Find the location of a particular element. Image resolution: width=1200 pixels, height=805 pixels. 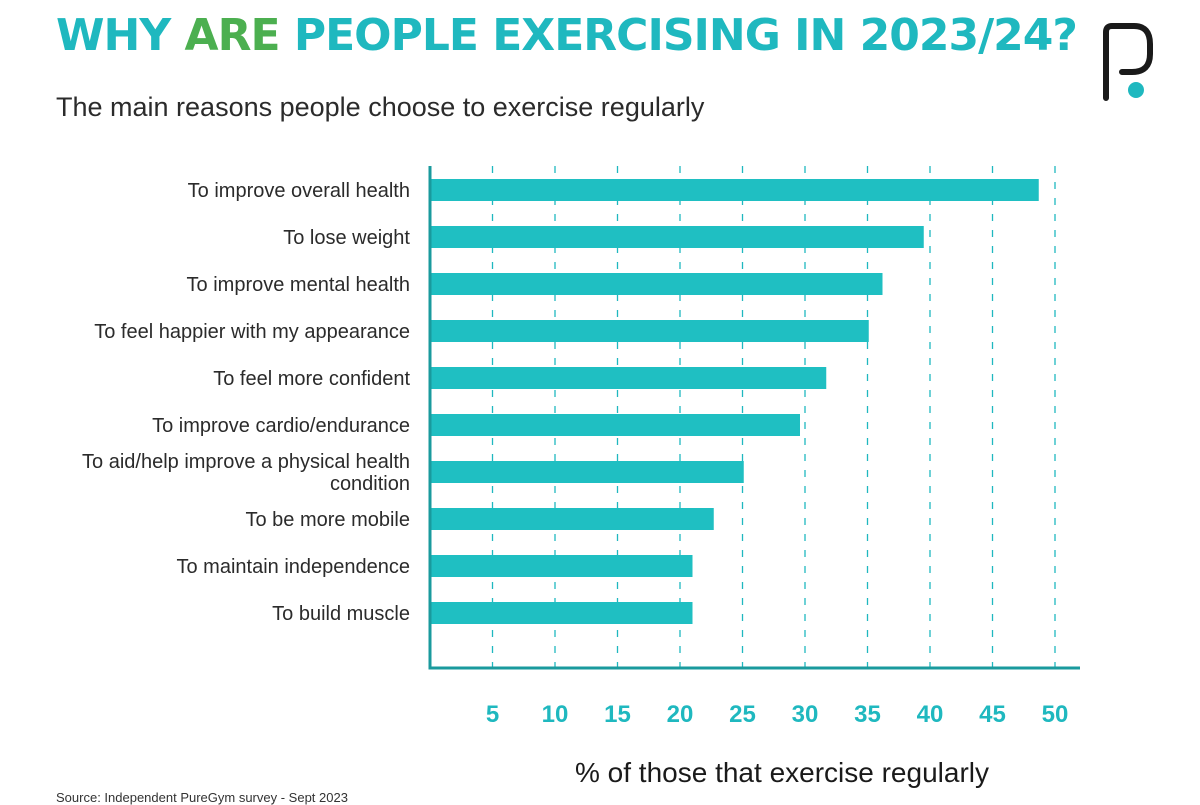

logo-p-stroke is located at coordinates (1128, 62).